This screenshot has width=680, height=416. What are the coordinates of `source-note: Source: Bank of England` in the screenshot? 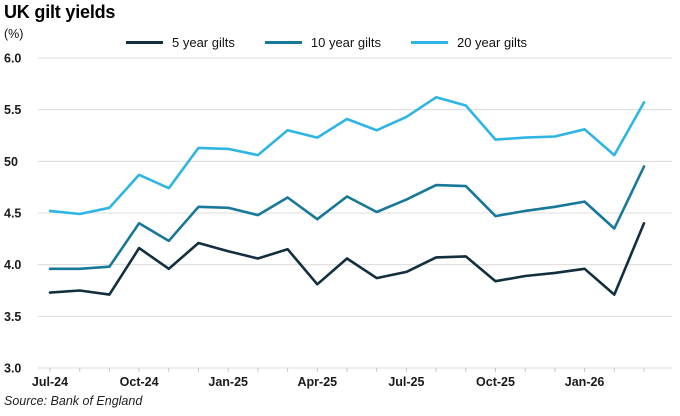 It's located at (73, 401).